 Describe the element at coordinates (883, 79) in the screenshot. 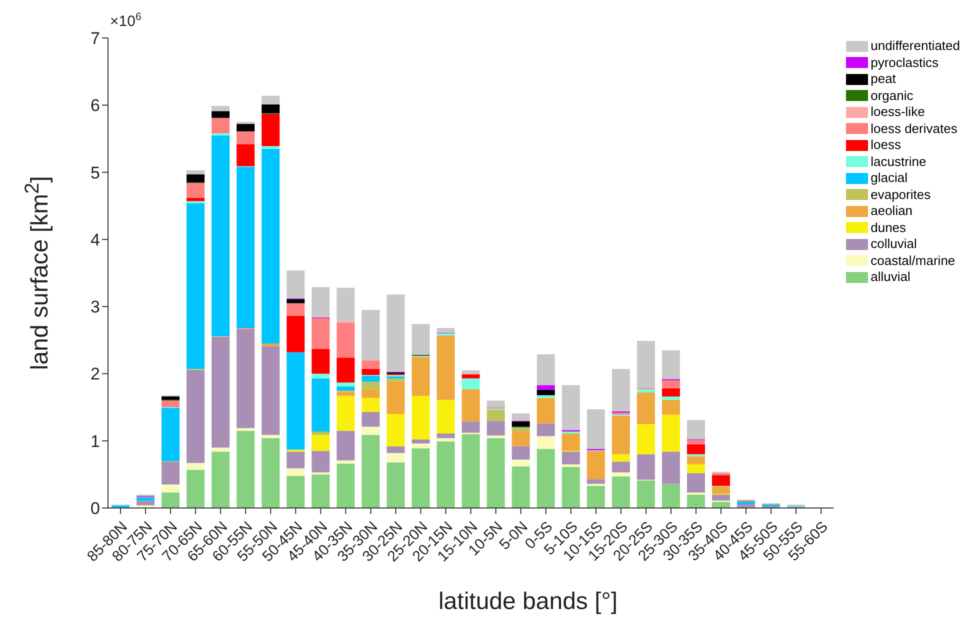

I see `legend-label: peat` at that location.